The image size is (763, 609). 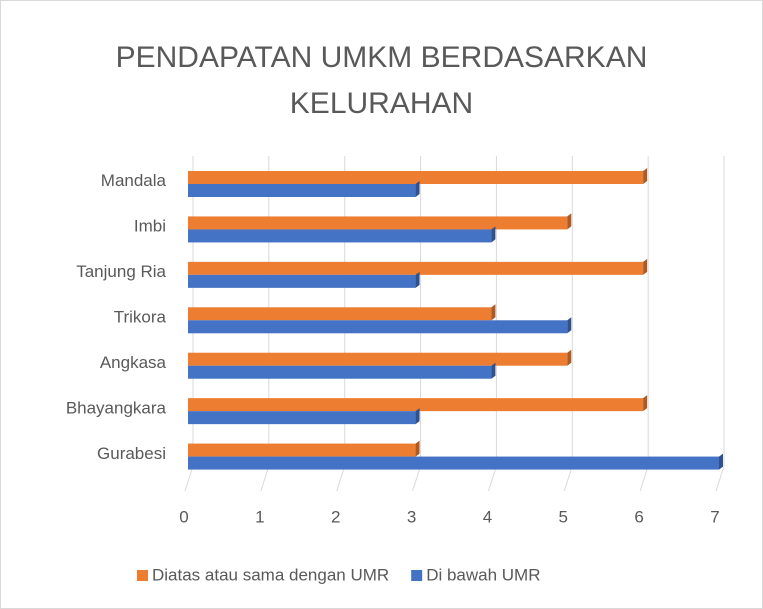 What do you see at coordinates (411, 516) in the screenshot?
I see `x-tick-label: 3` at bounding box center [411, 516].